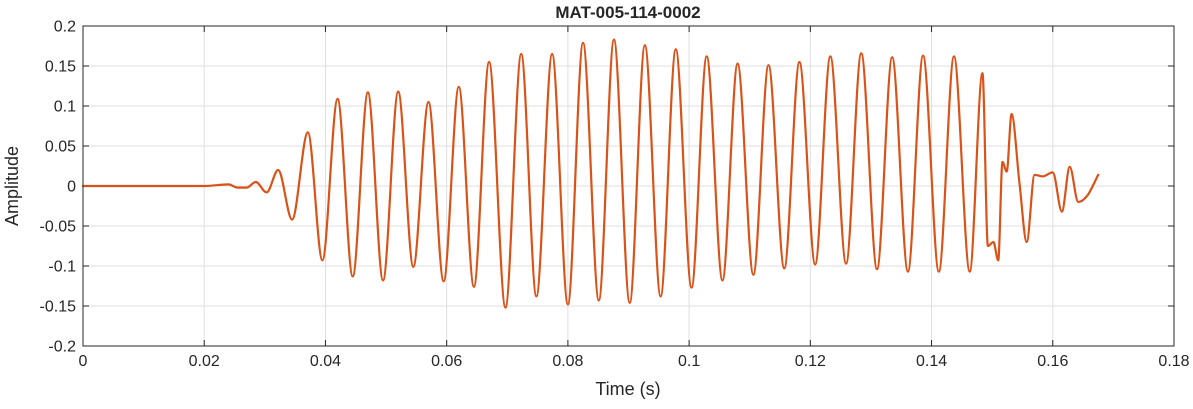  I want to click on y-tick-label: -0.15, so click(58, 307).